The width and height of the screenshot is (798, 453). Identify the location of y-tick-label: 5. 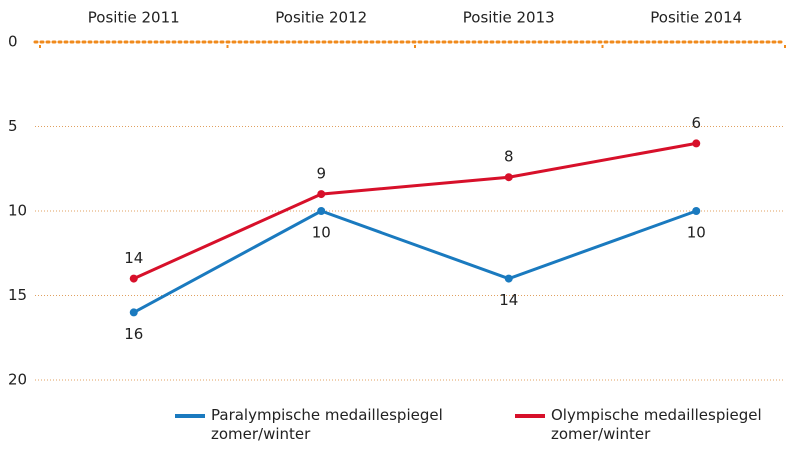
(13, 126).